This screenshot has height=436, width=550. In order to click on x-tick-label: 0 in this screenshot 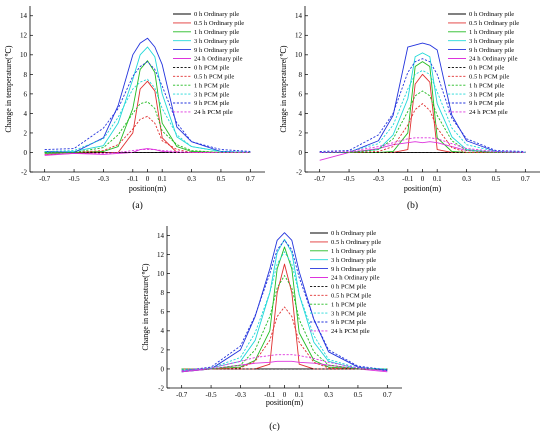, I will do `click(423, 179)`.